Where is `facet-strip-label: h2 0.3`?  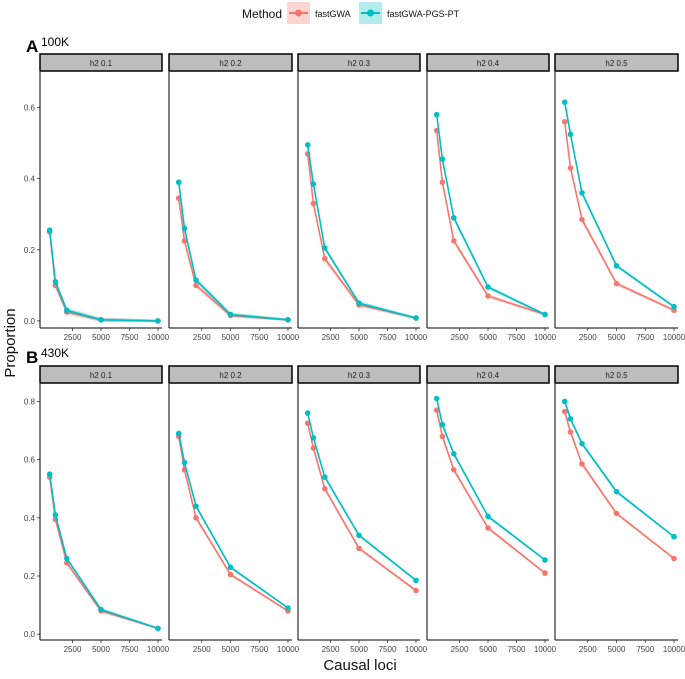
facet-strip-label: h2 0.3 is located at coordinates (359, 375).